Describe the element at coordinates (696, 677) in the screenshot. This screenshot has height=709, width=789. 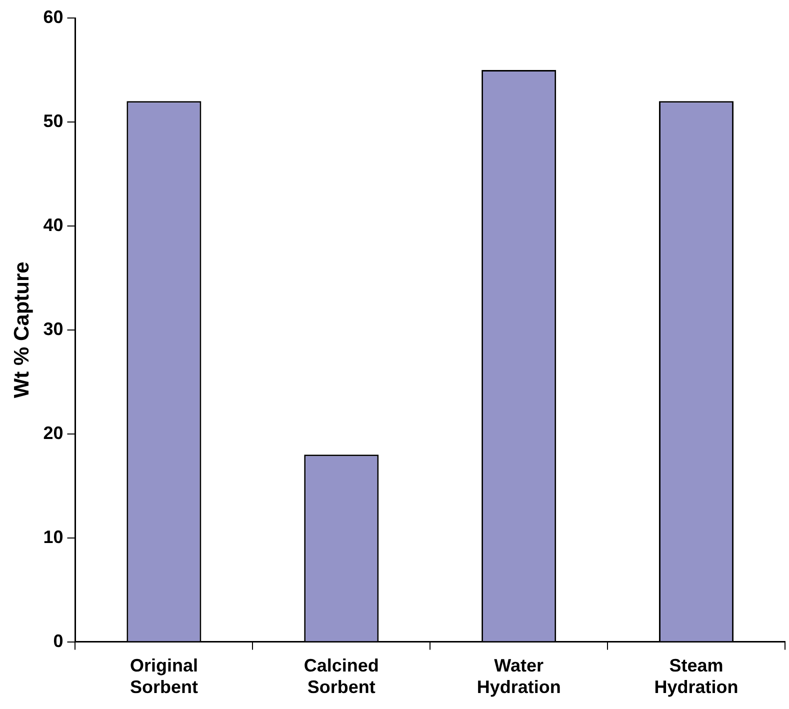
I see `x-tick-label: Steam Hydration` at that location.